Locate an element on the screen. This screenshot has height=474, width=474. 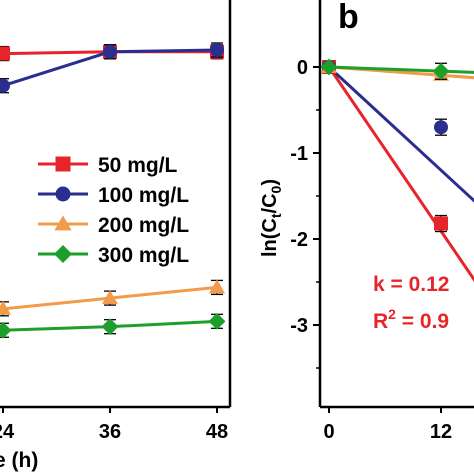
legend-label: 50 mg/L is located at coordinates (138, 165).